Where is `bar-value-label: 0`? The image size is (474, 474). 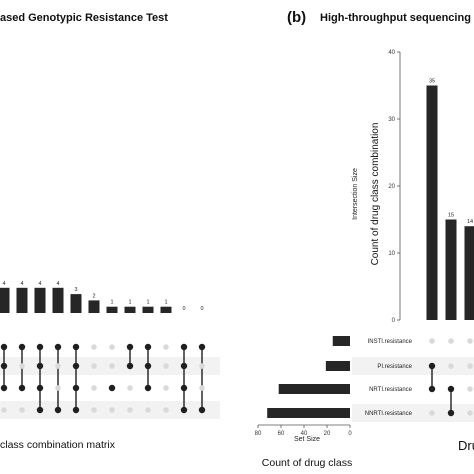
bar-value-label: 0 is located at coordinates (201, 309).